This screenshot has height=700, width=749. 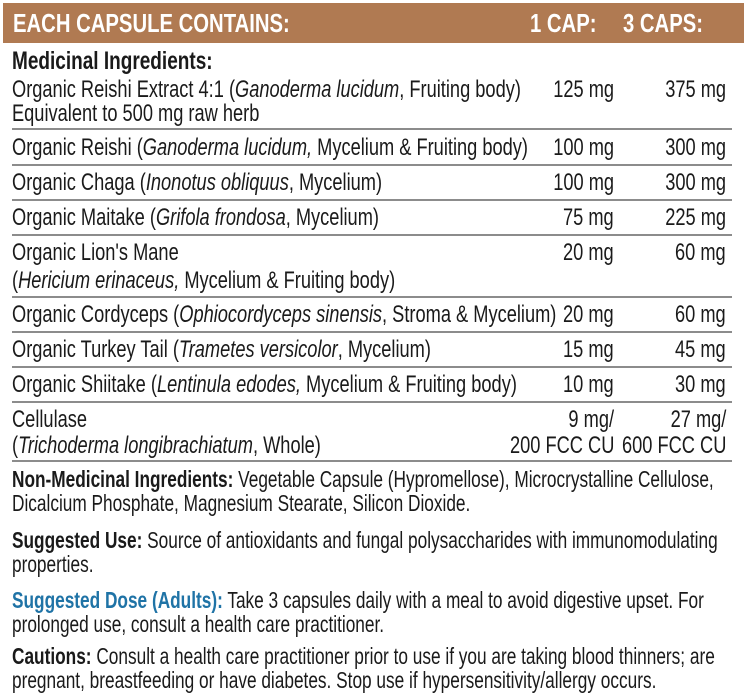 What do you see at coordinates (563, 23) in the screenshot?
I see `header-col-1-cap: 1 CAP:` at bounding box center [563, 23].